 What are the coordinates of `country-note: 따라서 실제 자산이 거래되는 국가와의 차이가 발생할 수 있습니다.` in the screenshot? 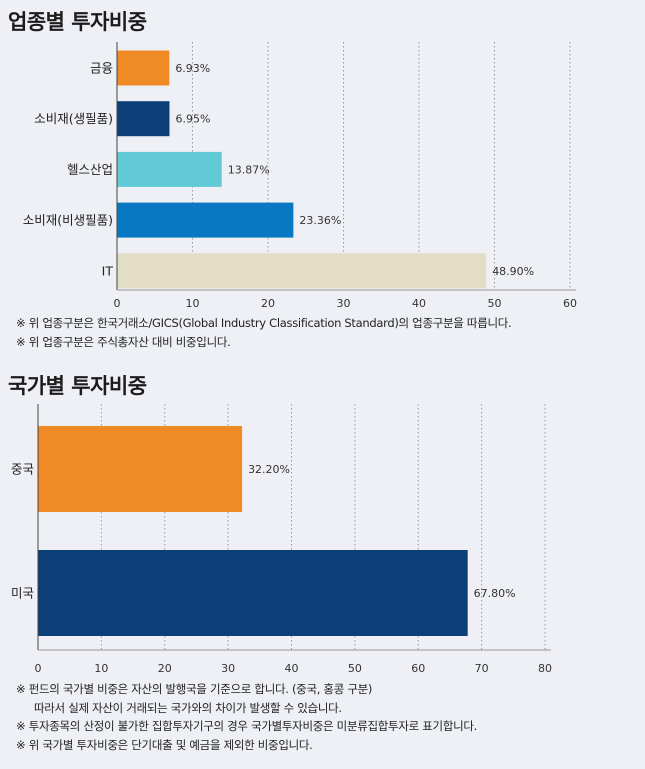 It's located at (188, 707).